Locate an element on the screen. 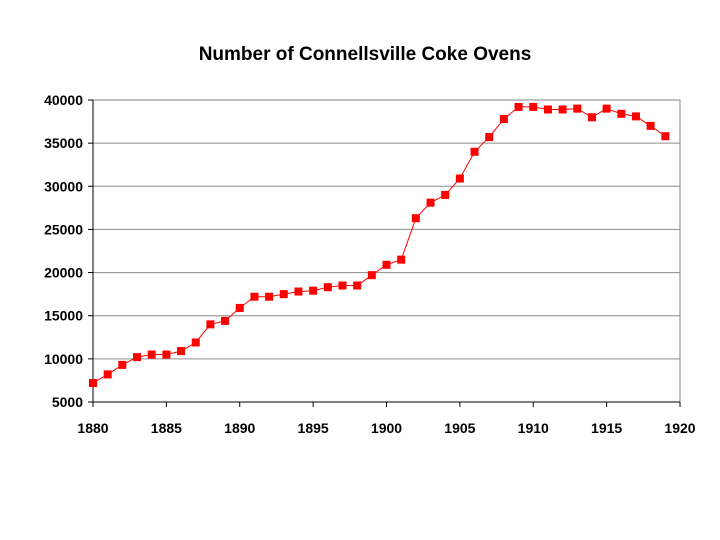  y-tick-label: 20000 is located at coordinates (63, 273).